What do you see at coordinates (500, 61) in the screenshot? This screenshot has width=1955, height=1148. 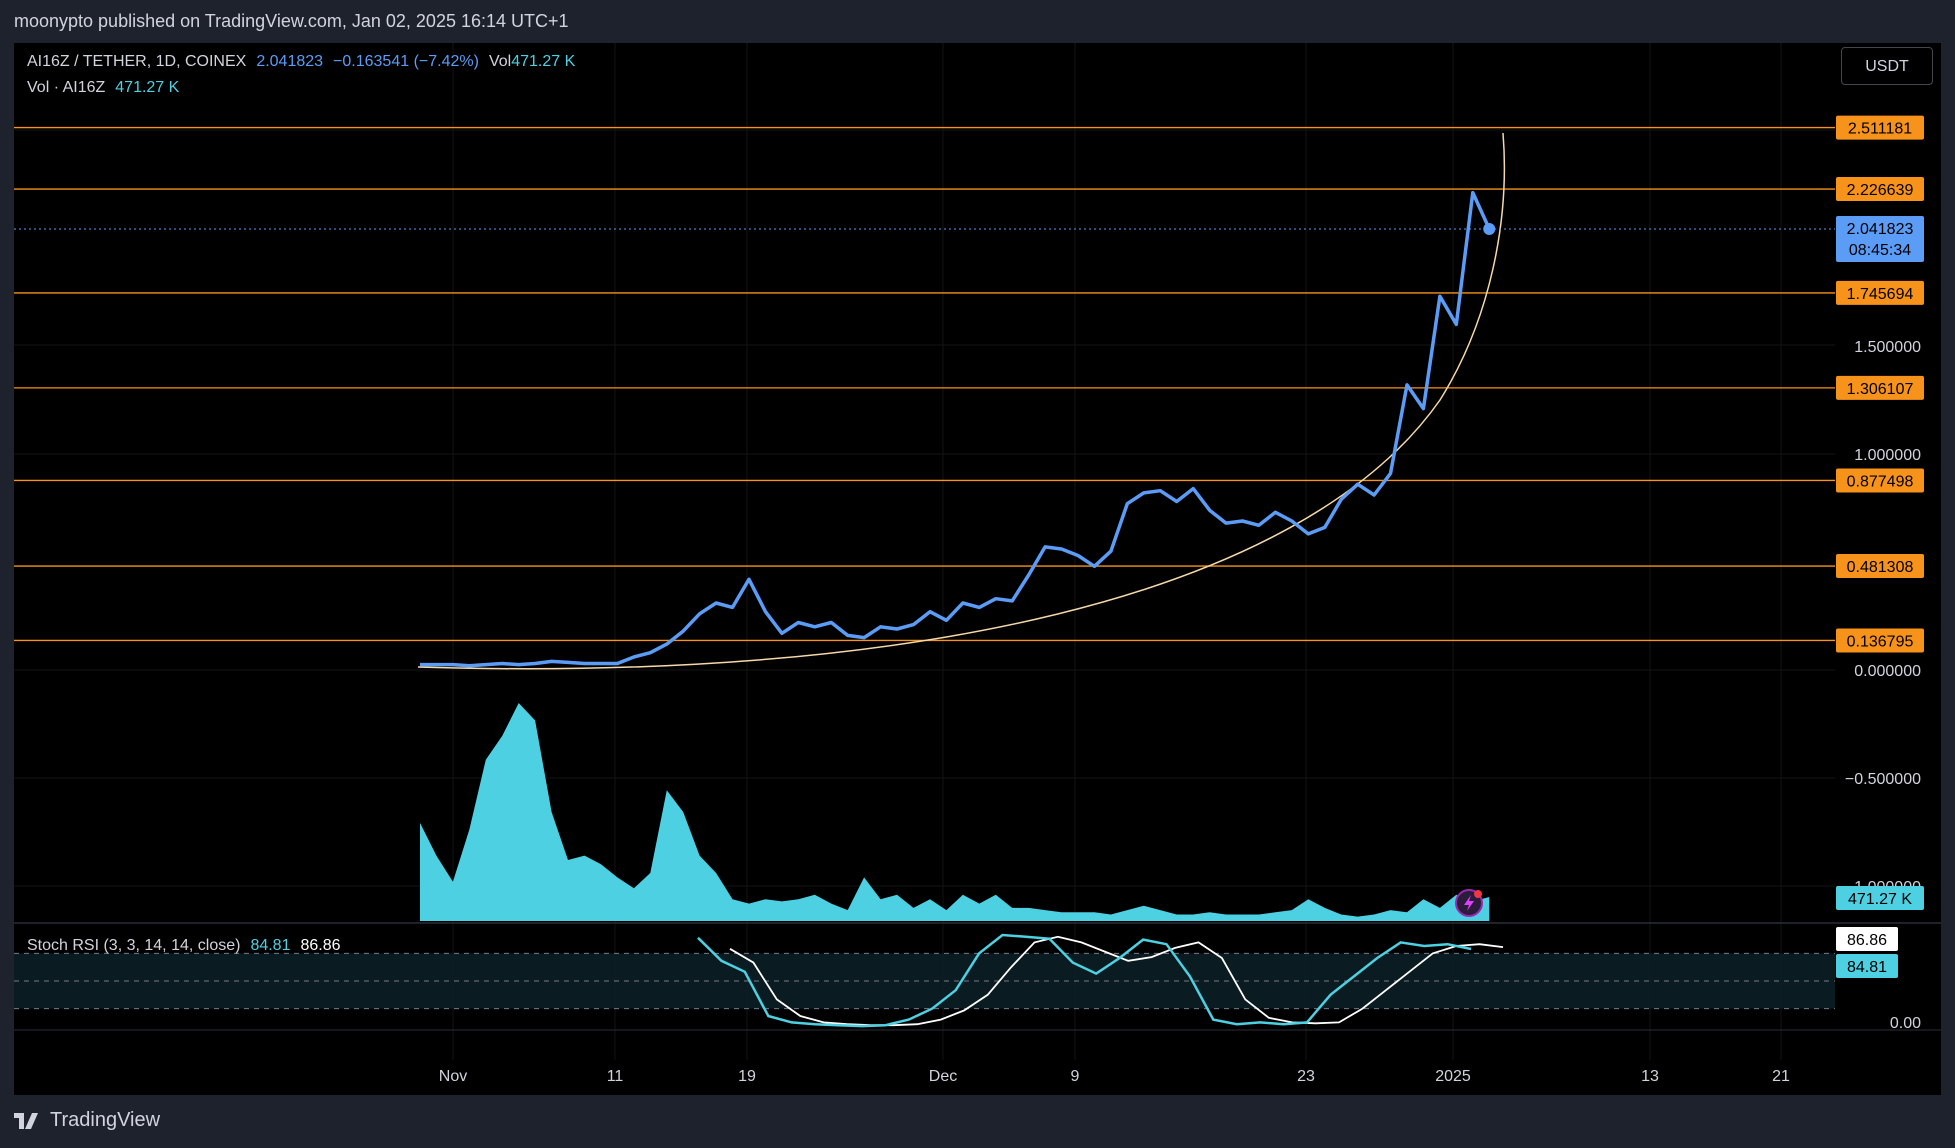 I see `vol-label: Vol` at bounding box center [500, 61].